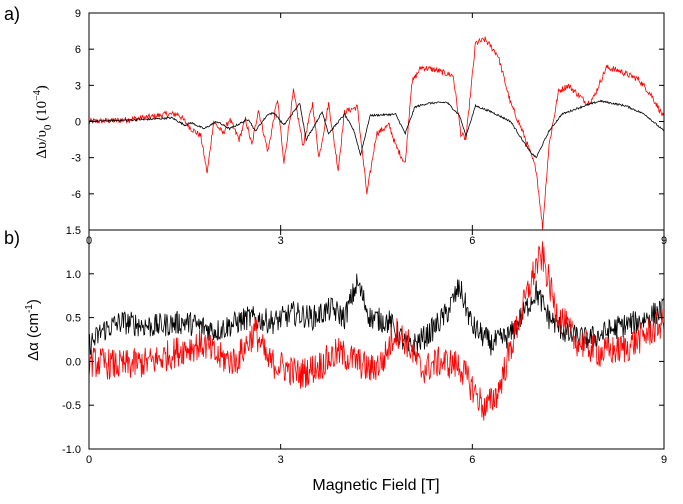  What do you see at coordinates (33, 330) in the screenshot?
I see `panel-b-ylabel: Δα (cm-1)` at bounding box center [33, 330].